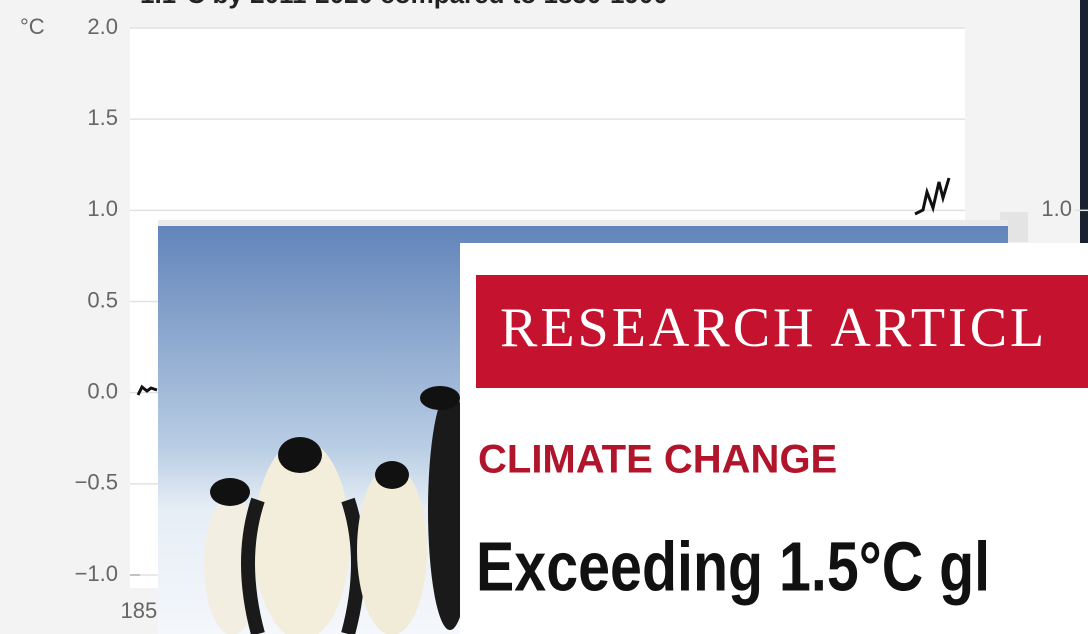  What do you see at coordinates (102, 299) in the screenshot?
I see `y-tick-label: 0.5` at bounding box center [102, 299].